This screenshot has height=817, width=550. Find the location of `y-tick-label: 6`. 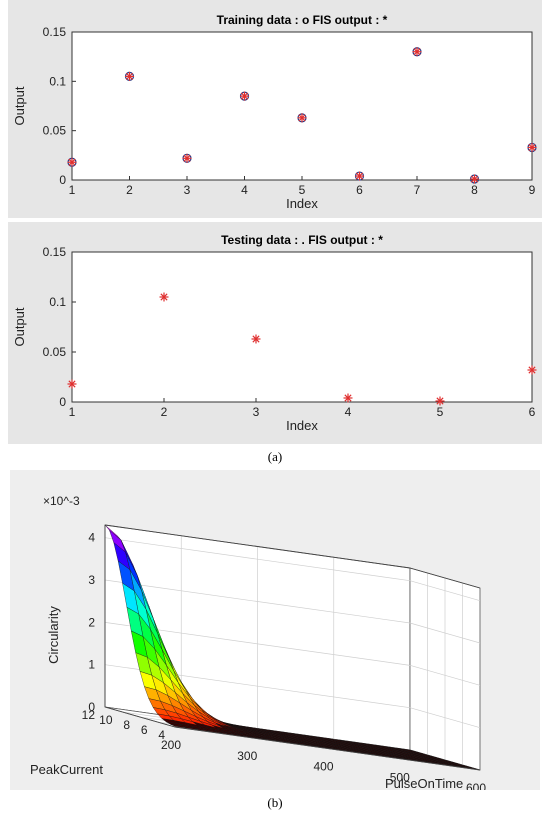

y-tick-label: 6 is located at coordinates (144, 730).